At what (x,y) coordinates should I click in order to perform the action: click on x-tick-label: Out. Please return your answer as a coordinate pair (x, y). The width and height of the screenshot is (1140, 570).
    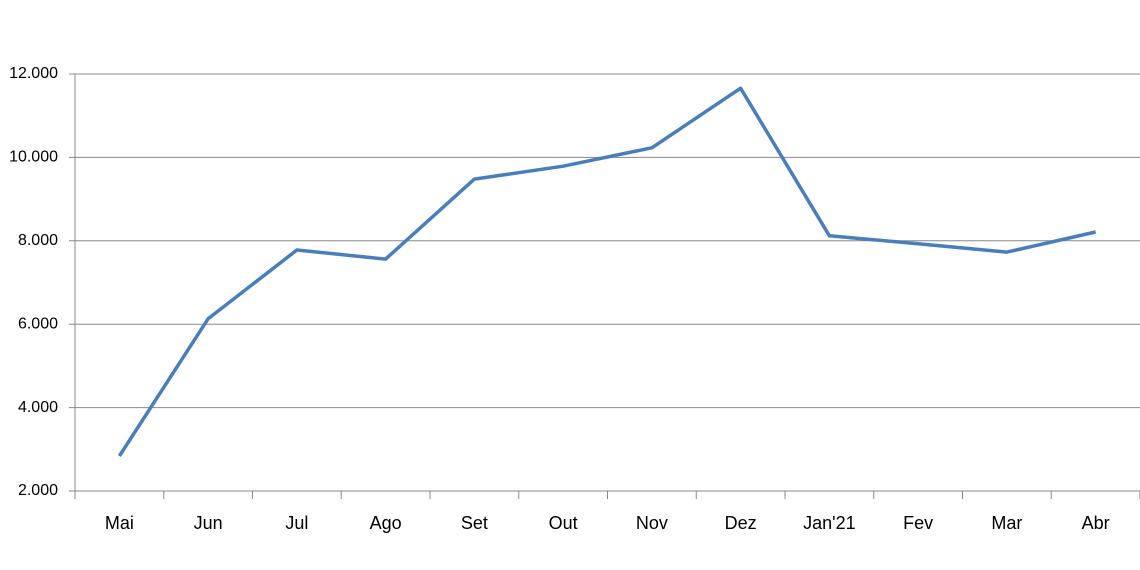
    Looking at the image, I should click on (563, 523).